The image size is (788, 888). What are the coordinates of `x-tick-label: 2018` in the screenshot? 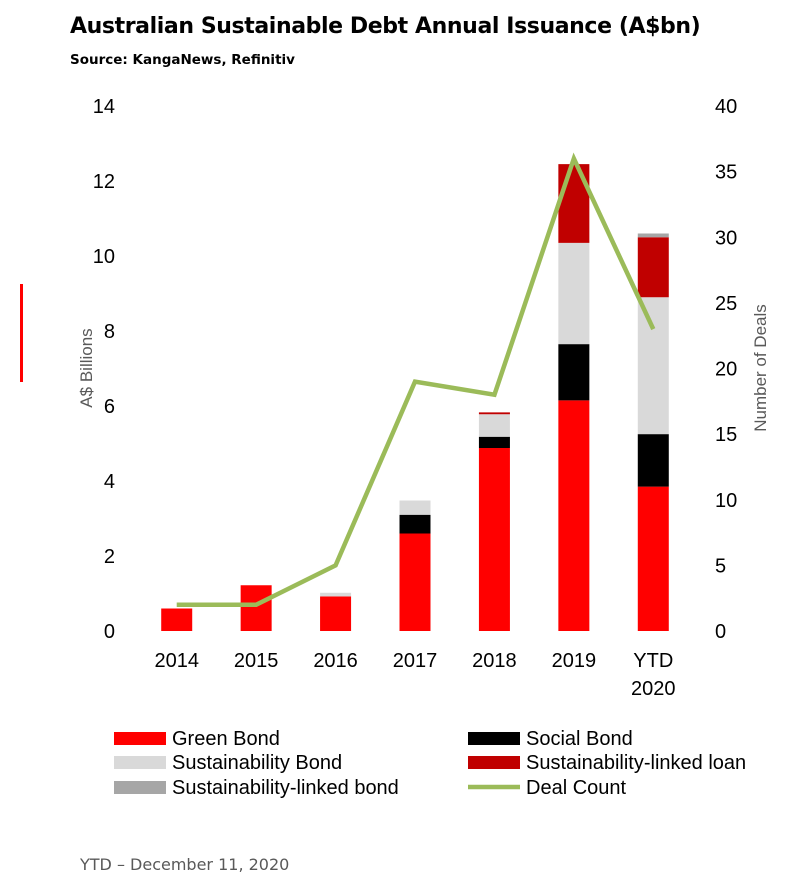 It's located at (494, 661).